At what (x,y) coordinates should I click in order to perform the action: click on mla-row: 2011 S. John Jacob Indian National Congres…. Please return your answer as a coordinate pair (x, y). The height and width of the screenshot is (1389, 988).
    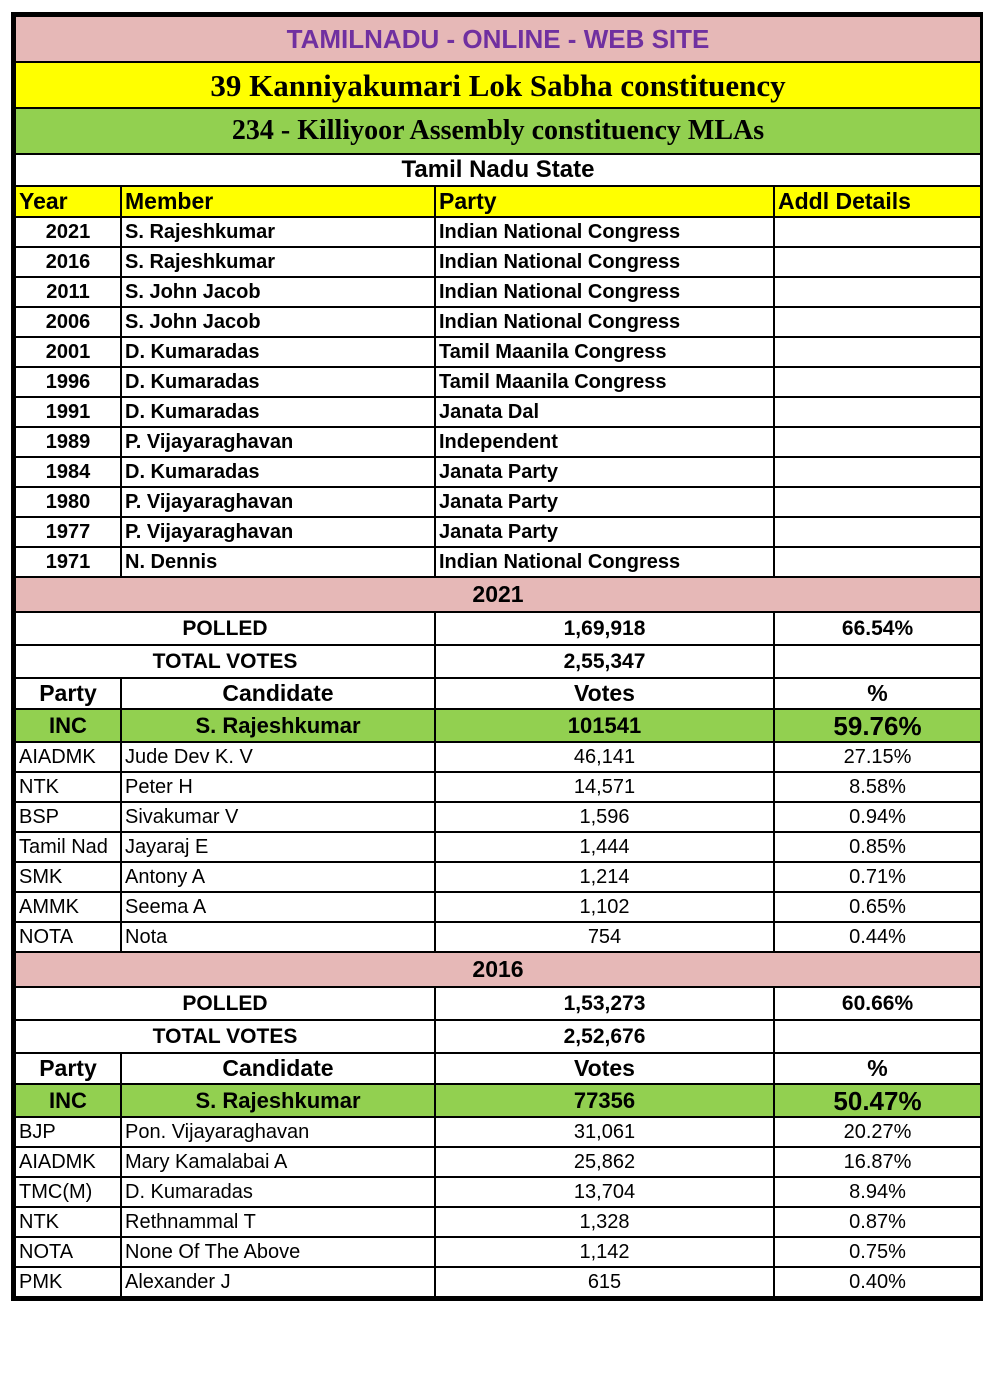
    Looking at the image, I should click on (498, 292).